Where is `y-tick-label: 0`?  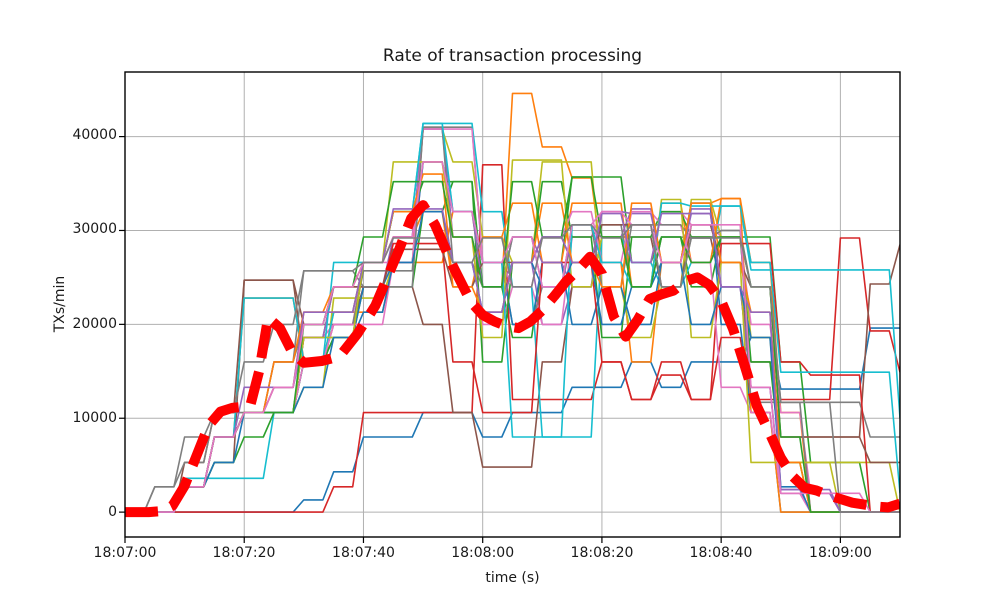 y-tick-label: 0 is located at coordinates (112, 512).